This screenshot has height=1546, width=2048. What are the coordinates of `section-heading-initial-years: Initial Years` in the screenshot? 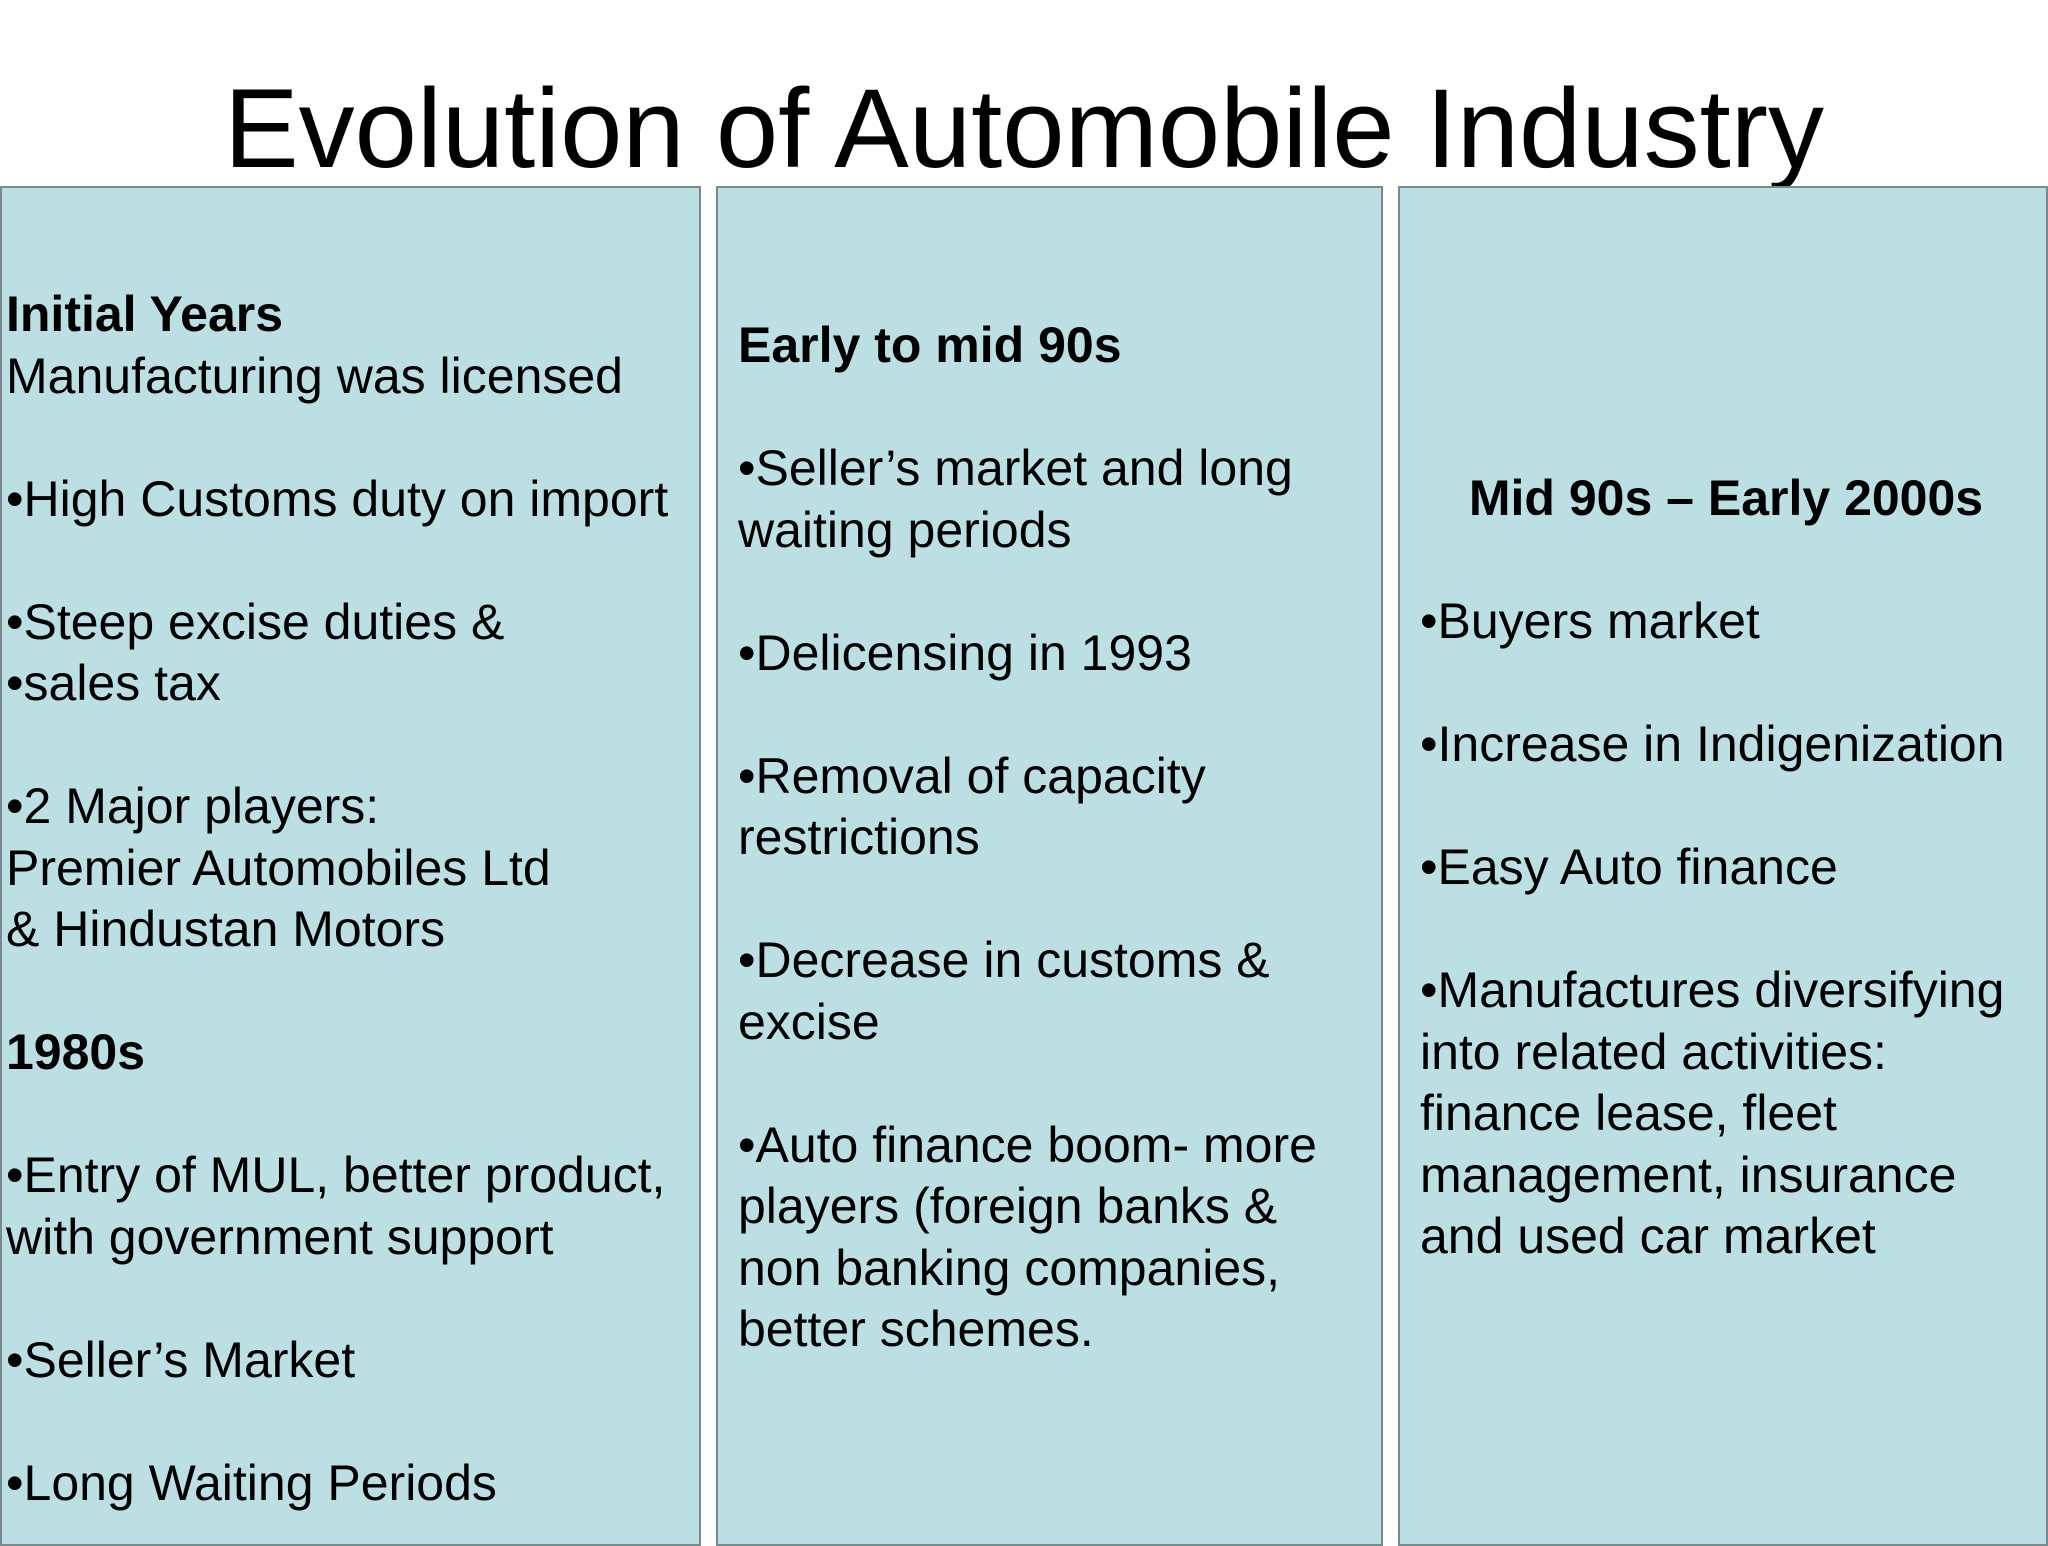 It's located at (145, 314).